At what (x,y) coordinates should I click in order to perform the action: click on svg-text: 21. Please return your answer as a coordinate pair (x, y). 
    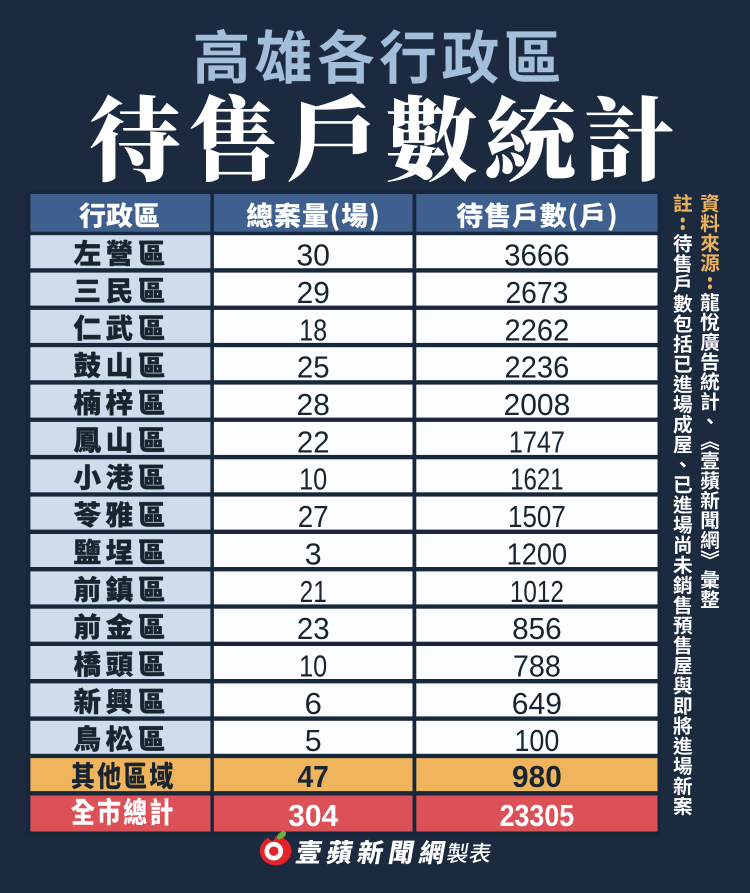
    Looking at the image, I should click on (313, 592).